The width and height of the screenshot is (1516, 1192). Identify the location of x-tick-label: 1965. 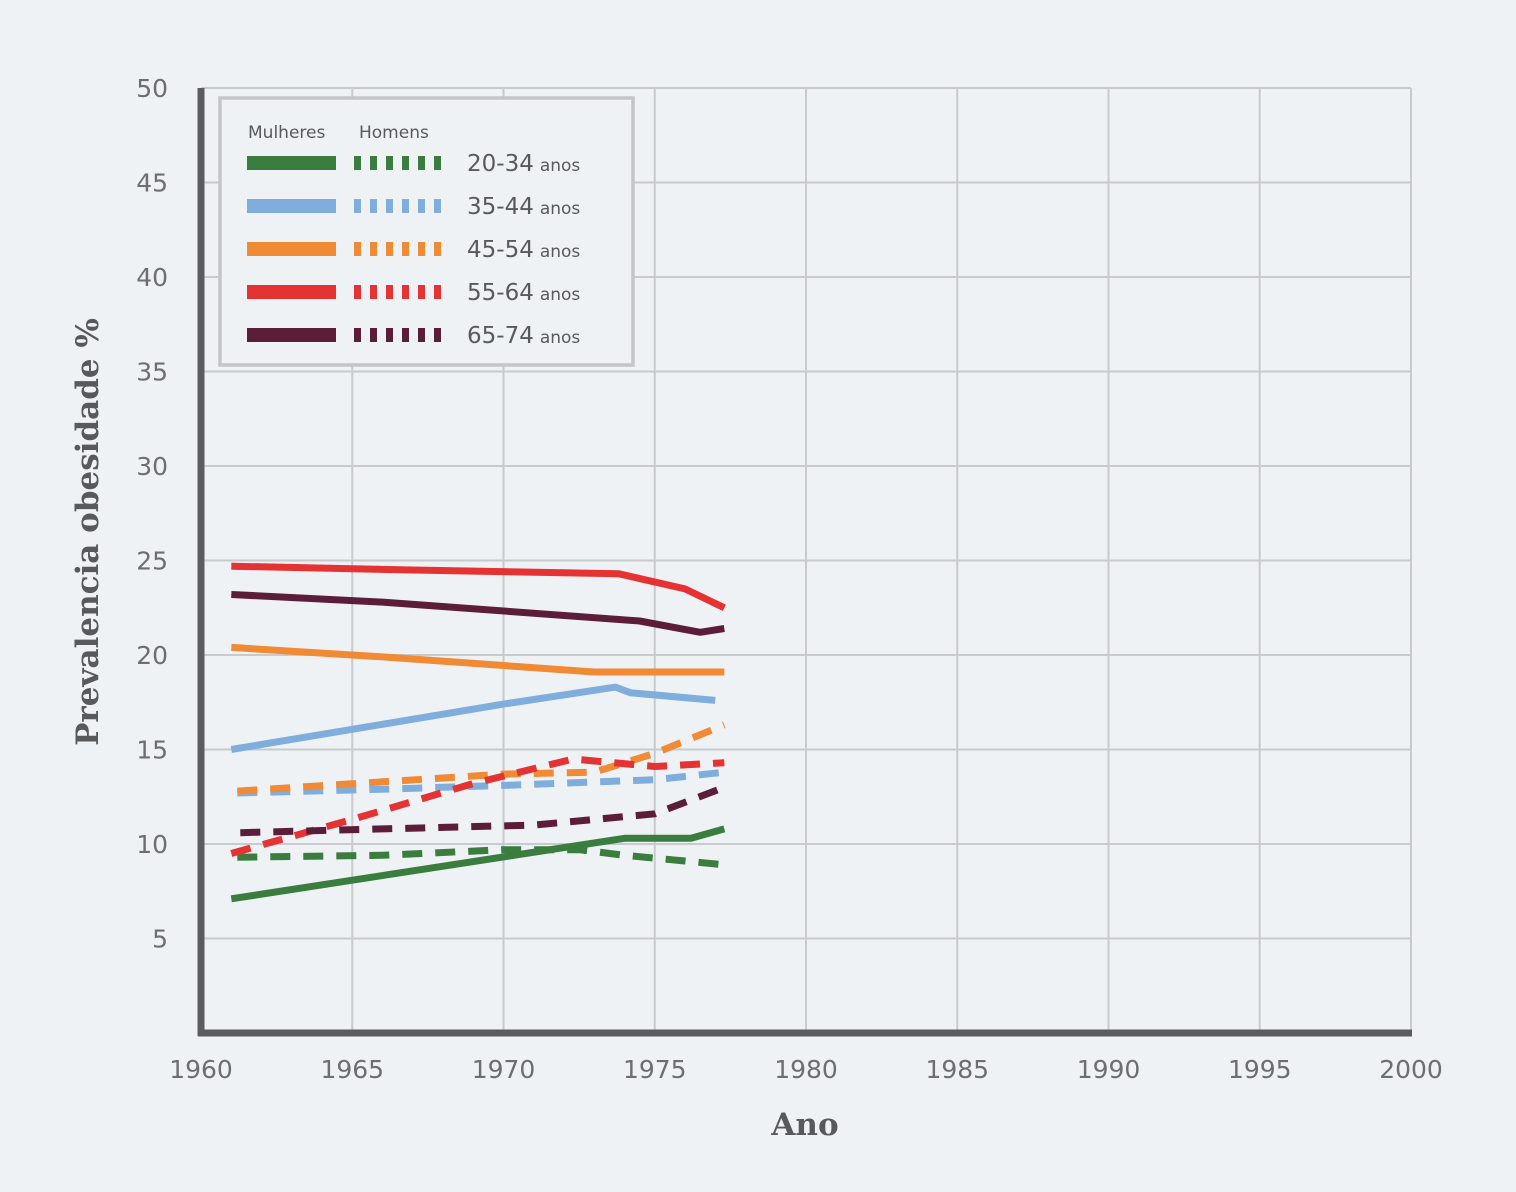
(352, 1069).